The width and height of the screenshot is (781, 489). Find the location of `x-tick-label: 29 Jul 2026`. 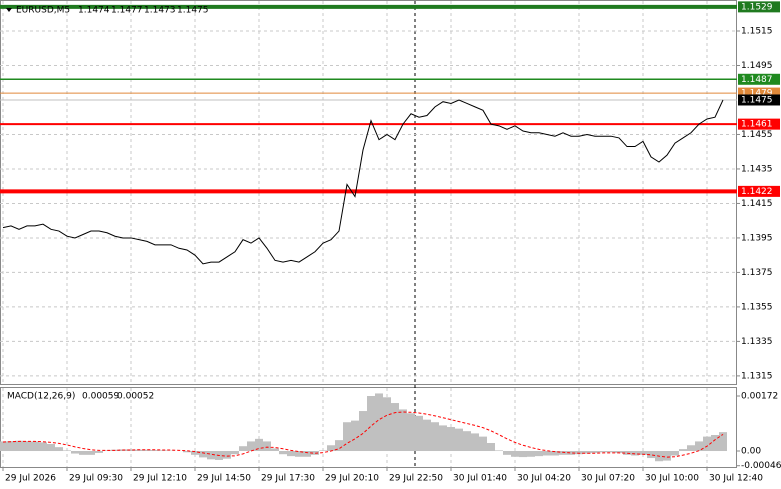

x-tick-label: 29 Jul 2026 is located at coordinates (30, 479).